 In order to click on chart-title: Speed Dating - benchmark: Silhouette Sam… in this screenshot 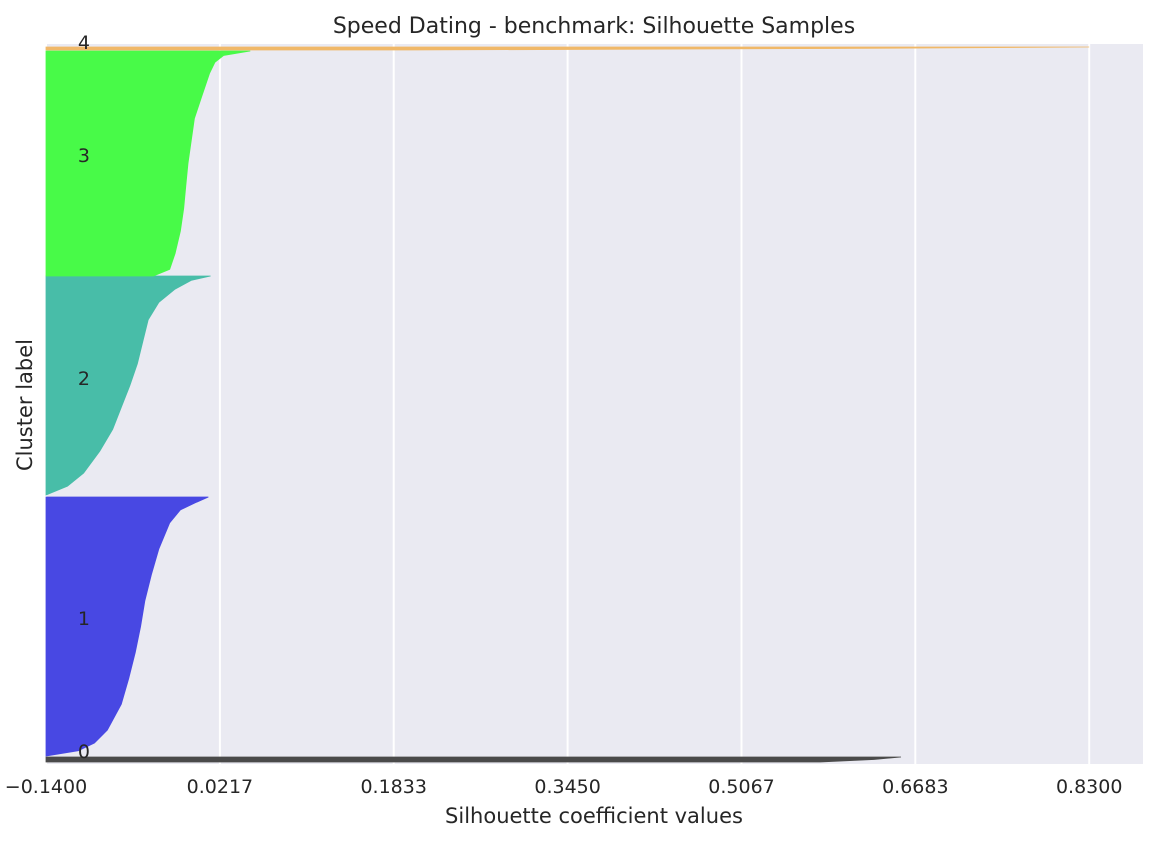, I will do `click(594, 26)`.